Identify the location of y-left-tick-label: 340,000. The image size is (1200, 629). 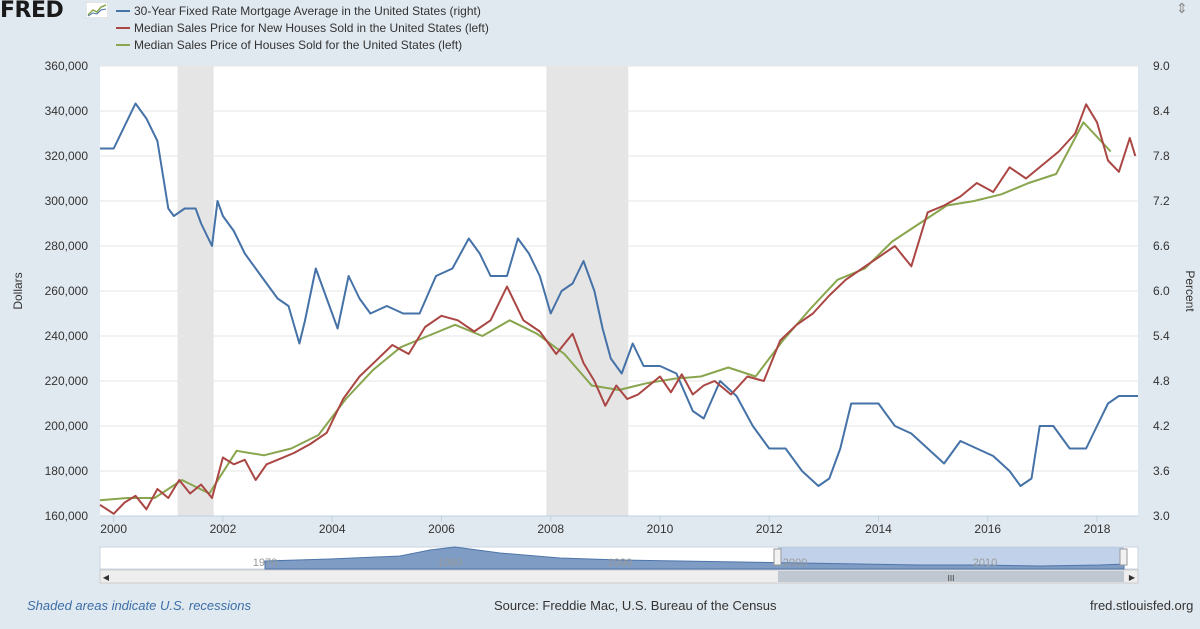
(67, 111).